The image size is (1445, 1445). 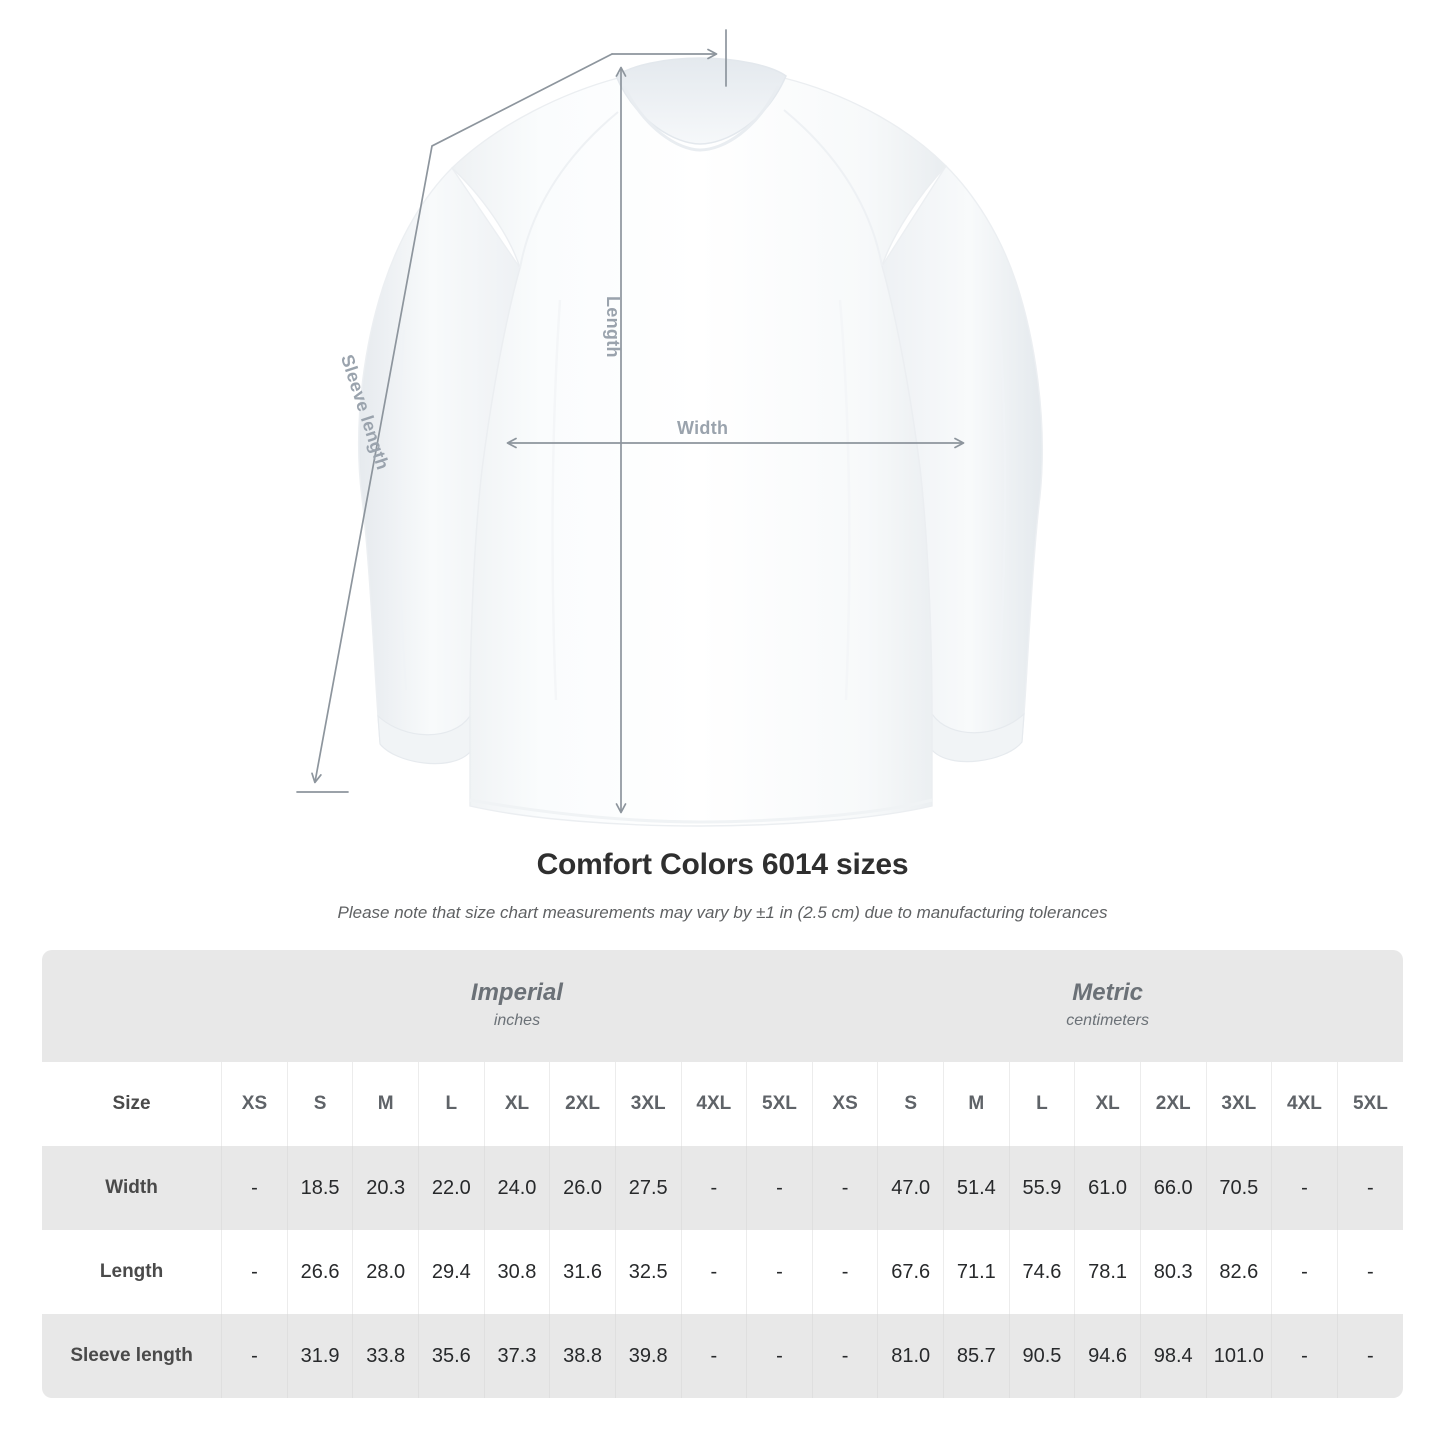 What do you see at coordinates (648, 1188) in the screenshot?
I see `measurement-cell: 27.5` at bounding box center [648, 1188].